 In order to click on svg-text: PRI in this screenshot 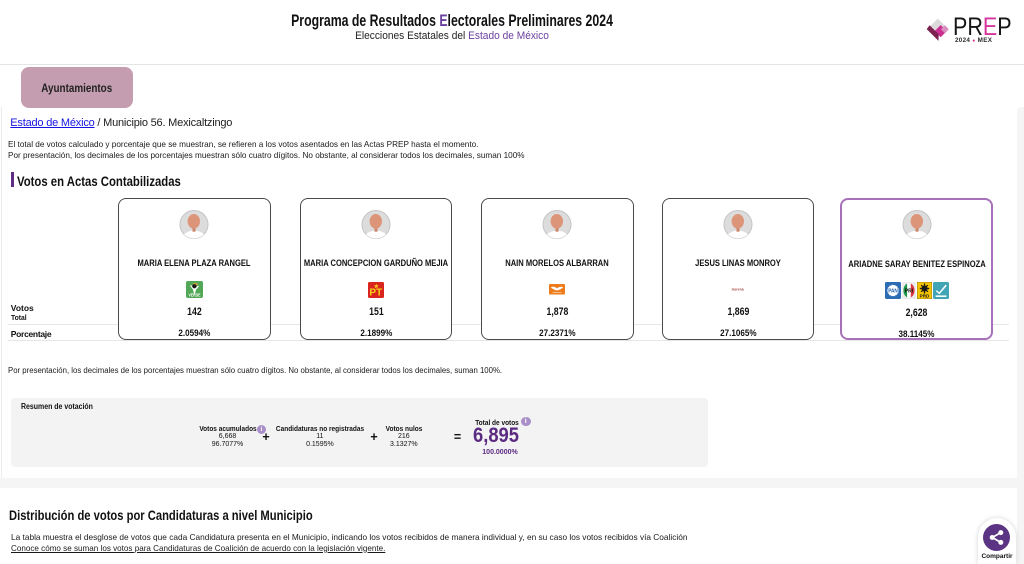, I will do `click(908, 292)`.